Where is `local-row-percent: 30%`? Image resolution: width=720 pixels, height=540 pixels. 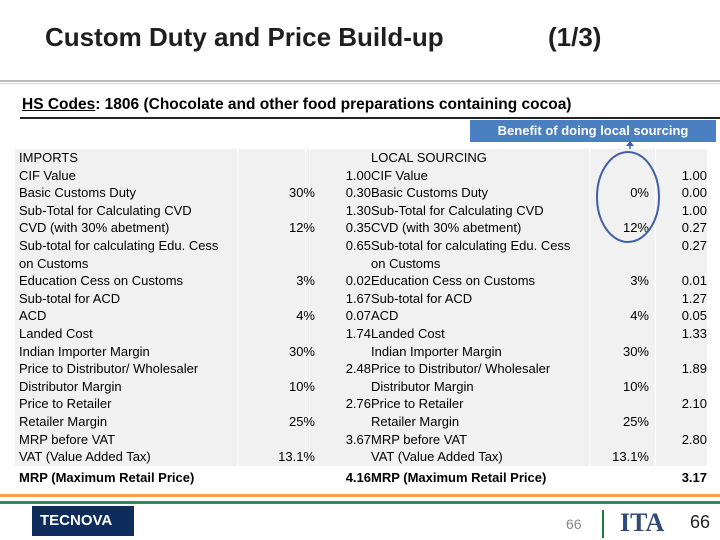
local-row-percent: 30% is located at coordinates (635, 351).